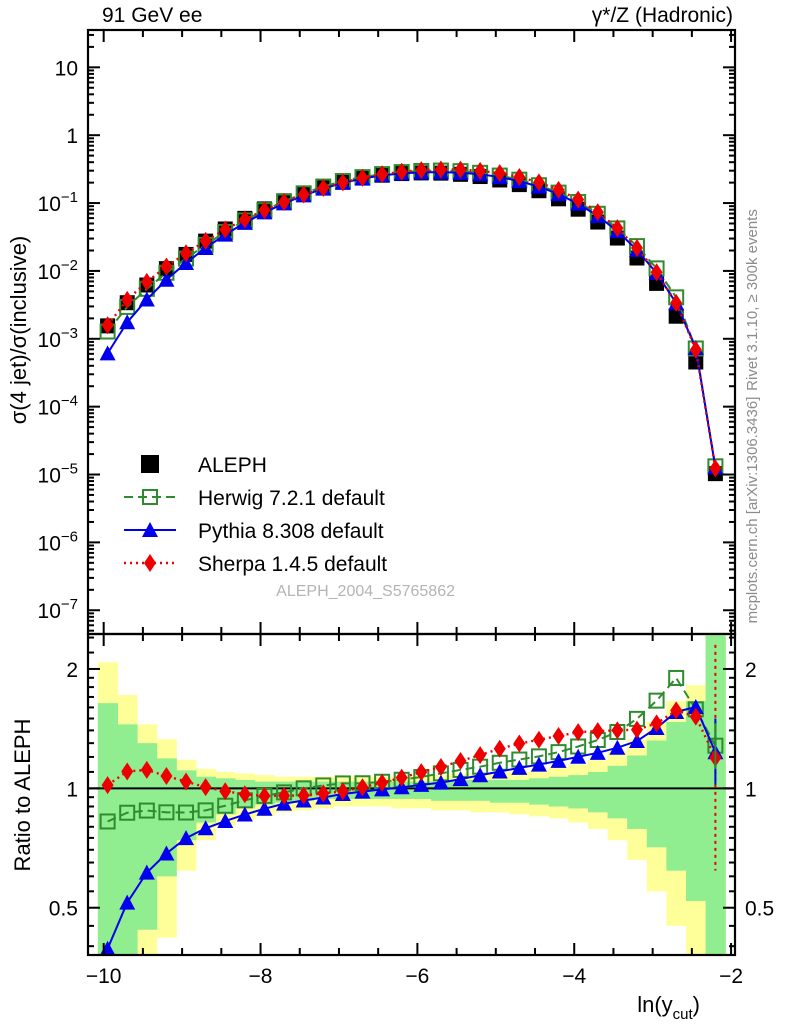 The height and width of the screenshot is (1024, 786). What do you see at coordinates (152, 15) in the screenshot?
I see `header-left-title: 91 GeV ee` at bounding box center [152, 15].